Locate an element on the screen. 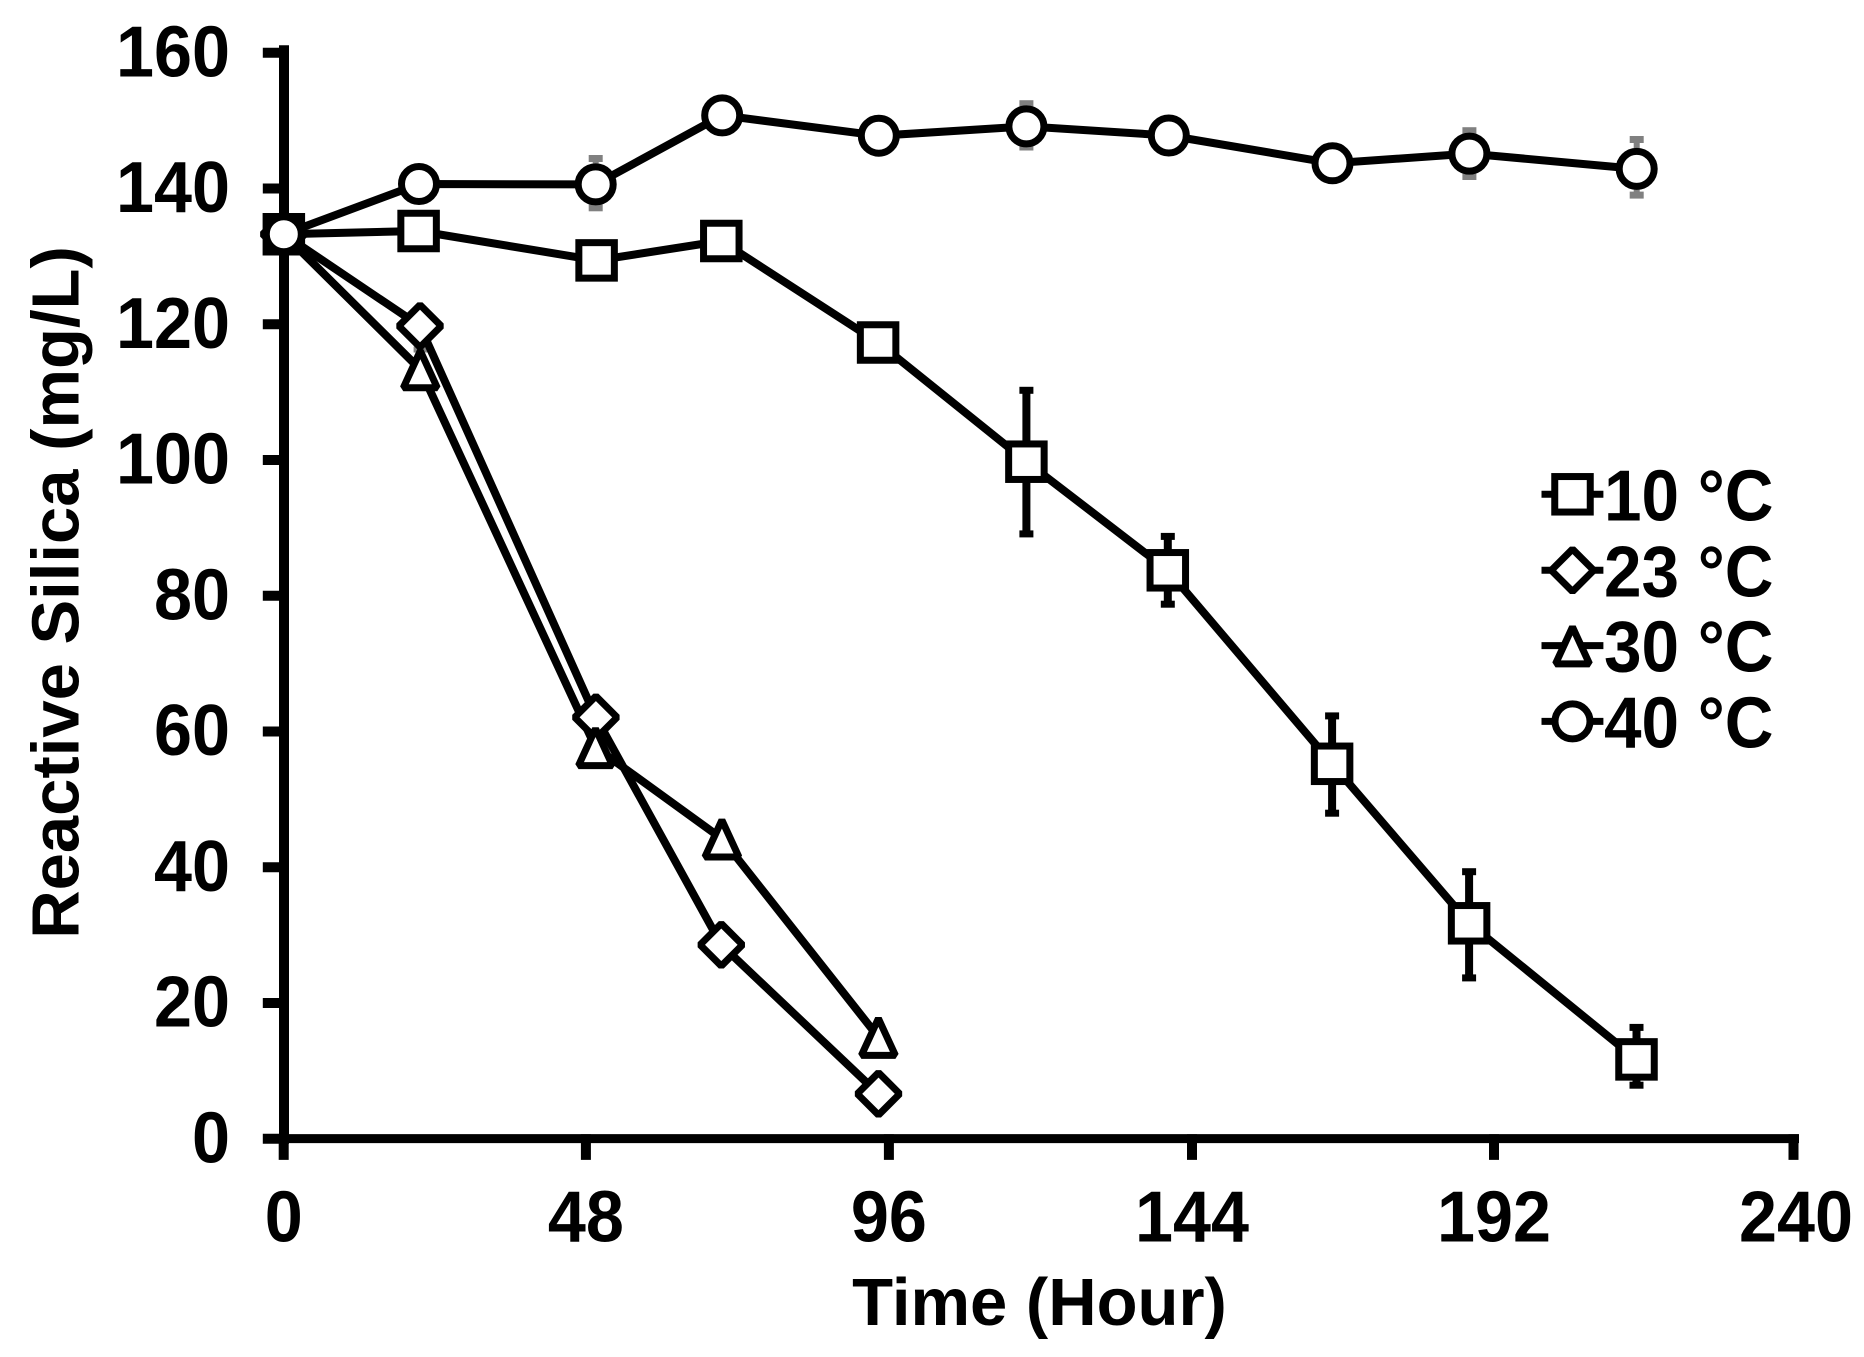 This screenshot has width=1864, height=1357. svg-text: 20 is located at coordinates (192, 1003).